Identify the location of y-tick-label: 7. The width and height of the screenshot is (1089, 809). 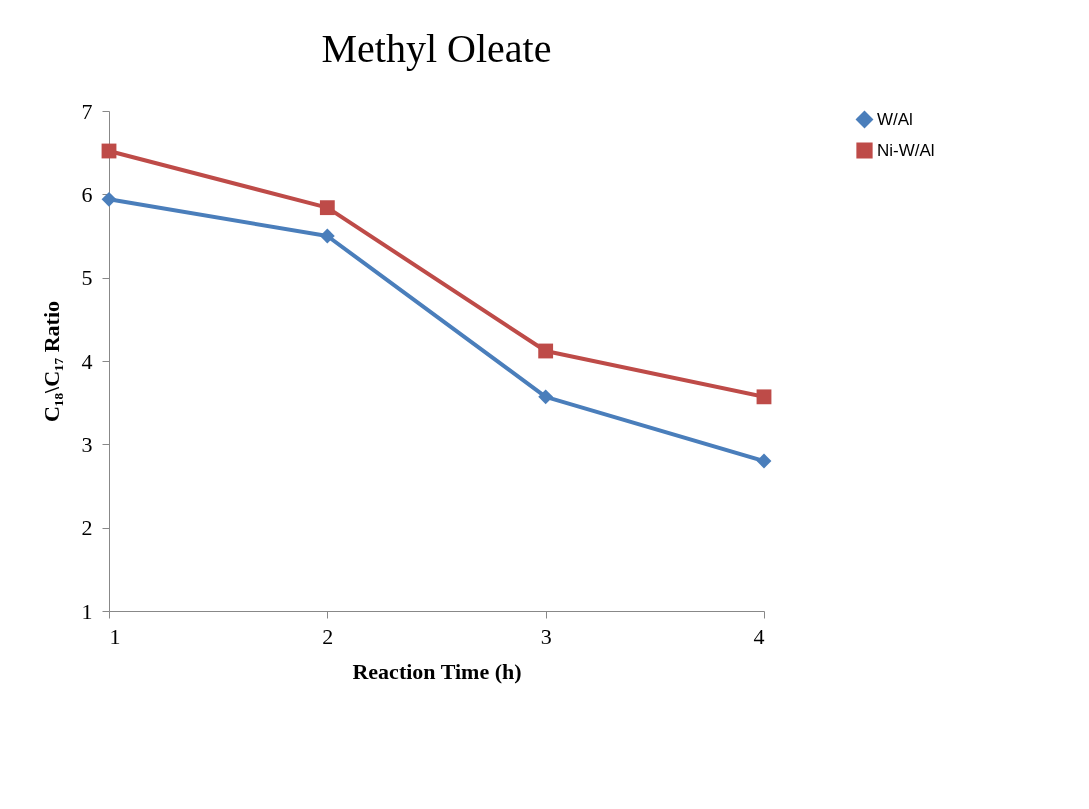
(87, 111).